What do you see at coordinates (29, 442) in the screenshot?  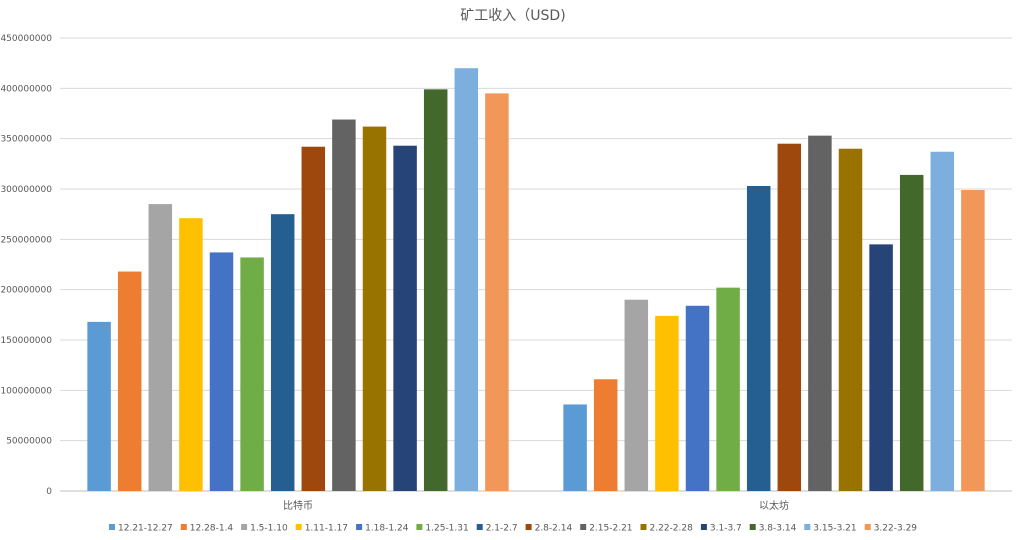 I see `y-tick-label: 50000000` at bounding box center [29, 442].